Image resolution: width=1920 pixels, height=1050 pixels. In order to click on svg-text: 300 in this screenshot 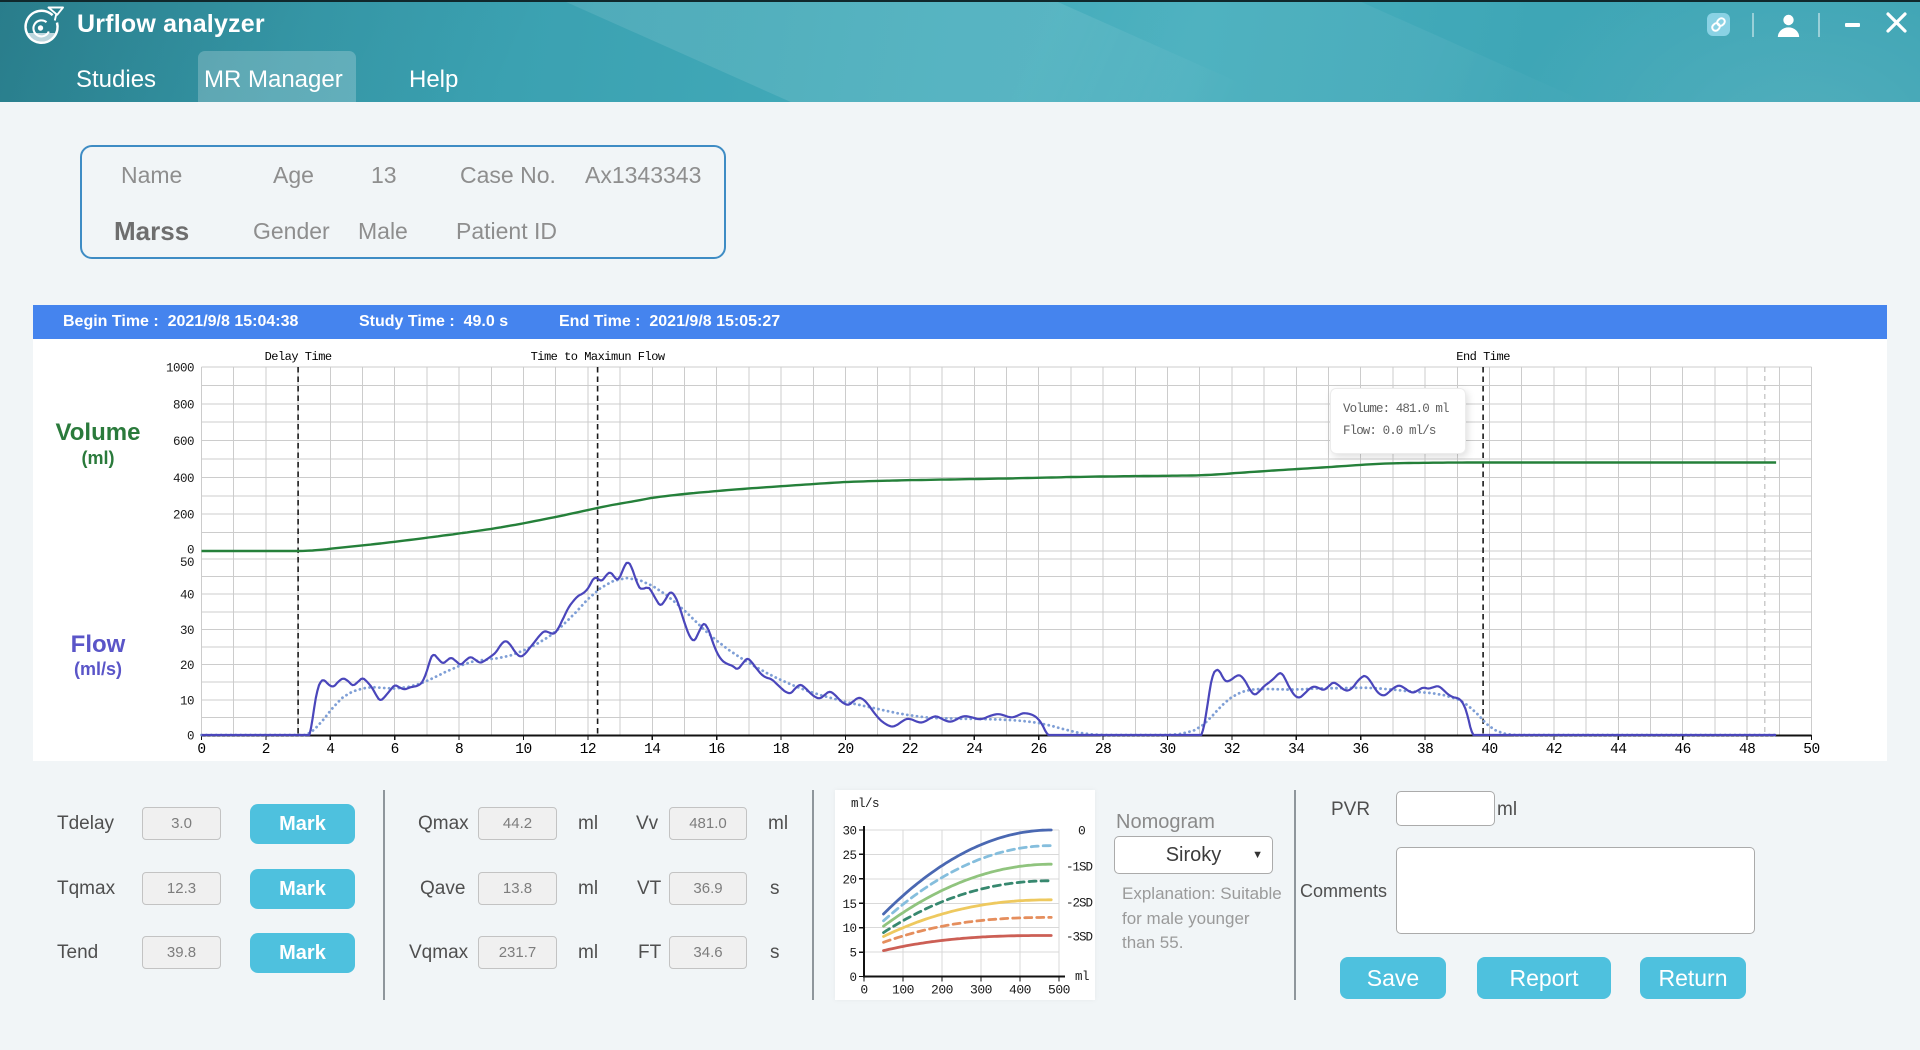, I will do `click(981, 990)`.